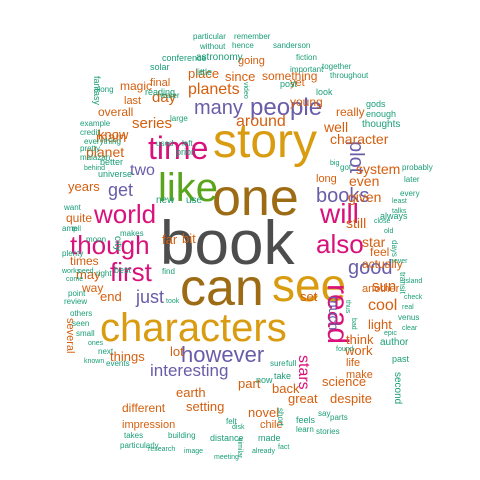 The image size is (480, 480). Describe the element at coordinates (290, 76) in the screenshot. I see `cloud-word: something` at that location.